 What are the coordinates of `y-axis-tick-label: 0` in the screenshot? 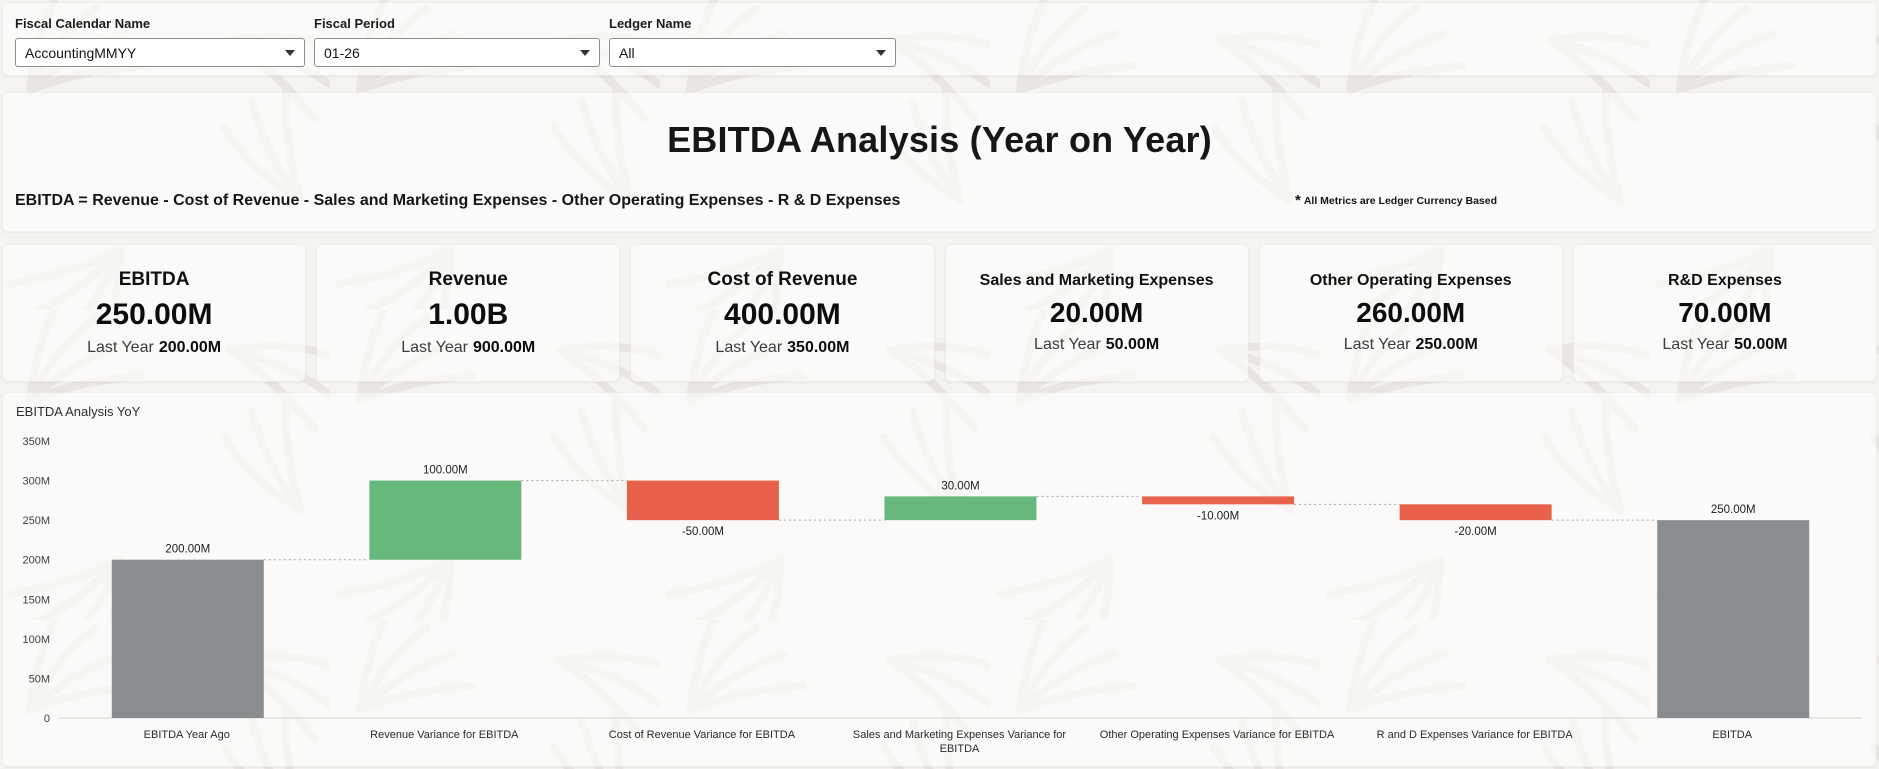 It's located at (47, 719).